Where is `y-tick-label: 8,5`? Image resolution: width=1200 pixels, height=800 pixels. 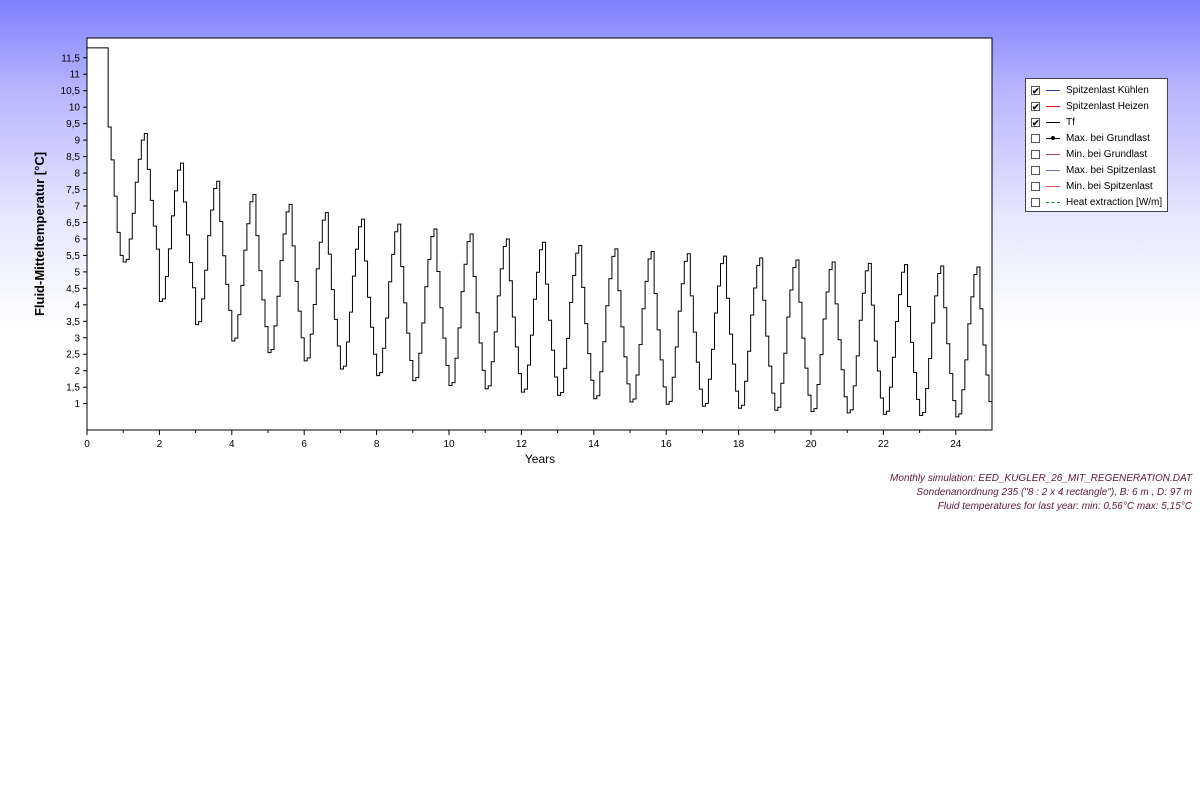 y-tick-label: 8,5 is located at coordinates (73, 157).